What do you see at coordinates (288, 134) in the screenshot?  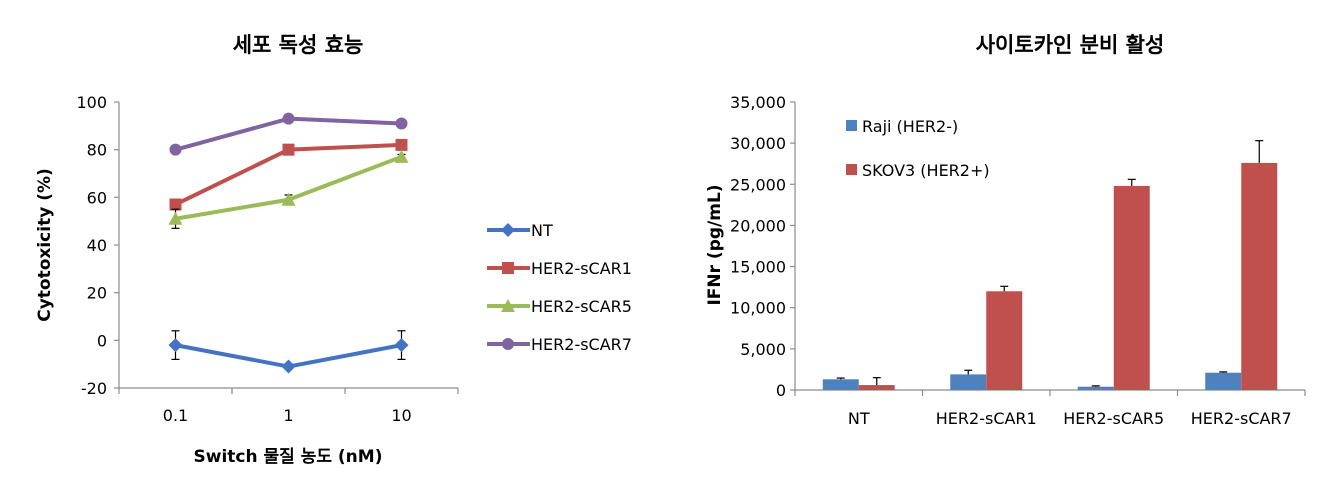 I see `chart1-series-her2-scar7` at bounding box center [288, 134].